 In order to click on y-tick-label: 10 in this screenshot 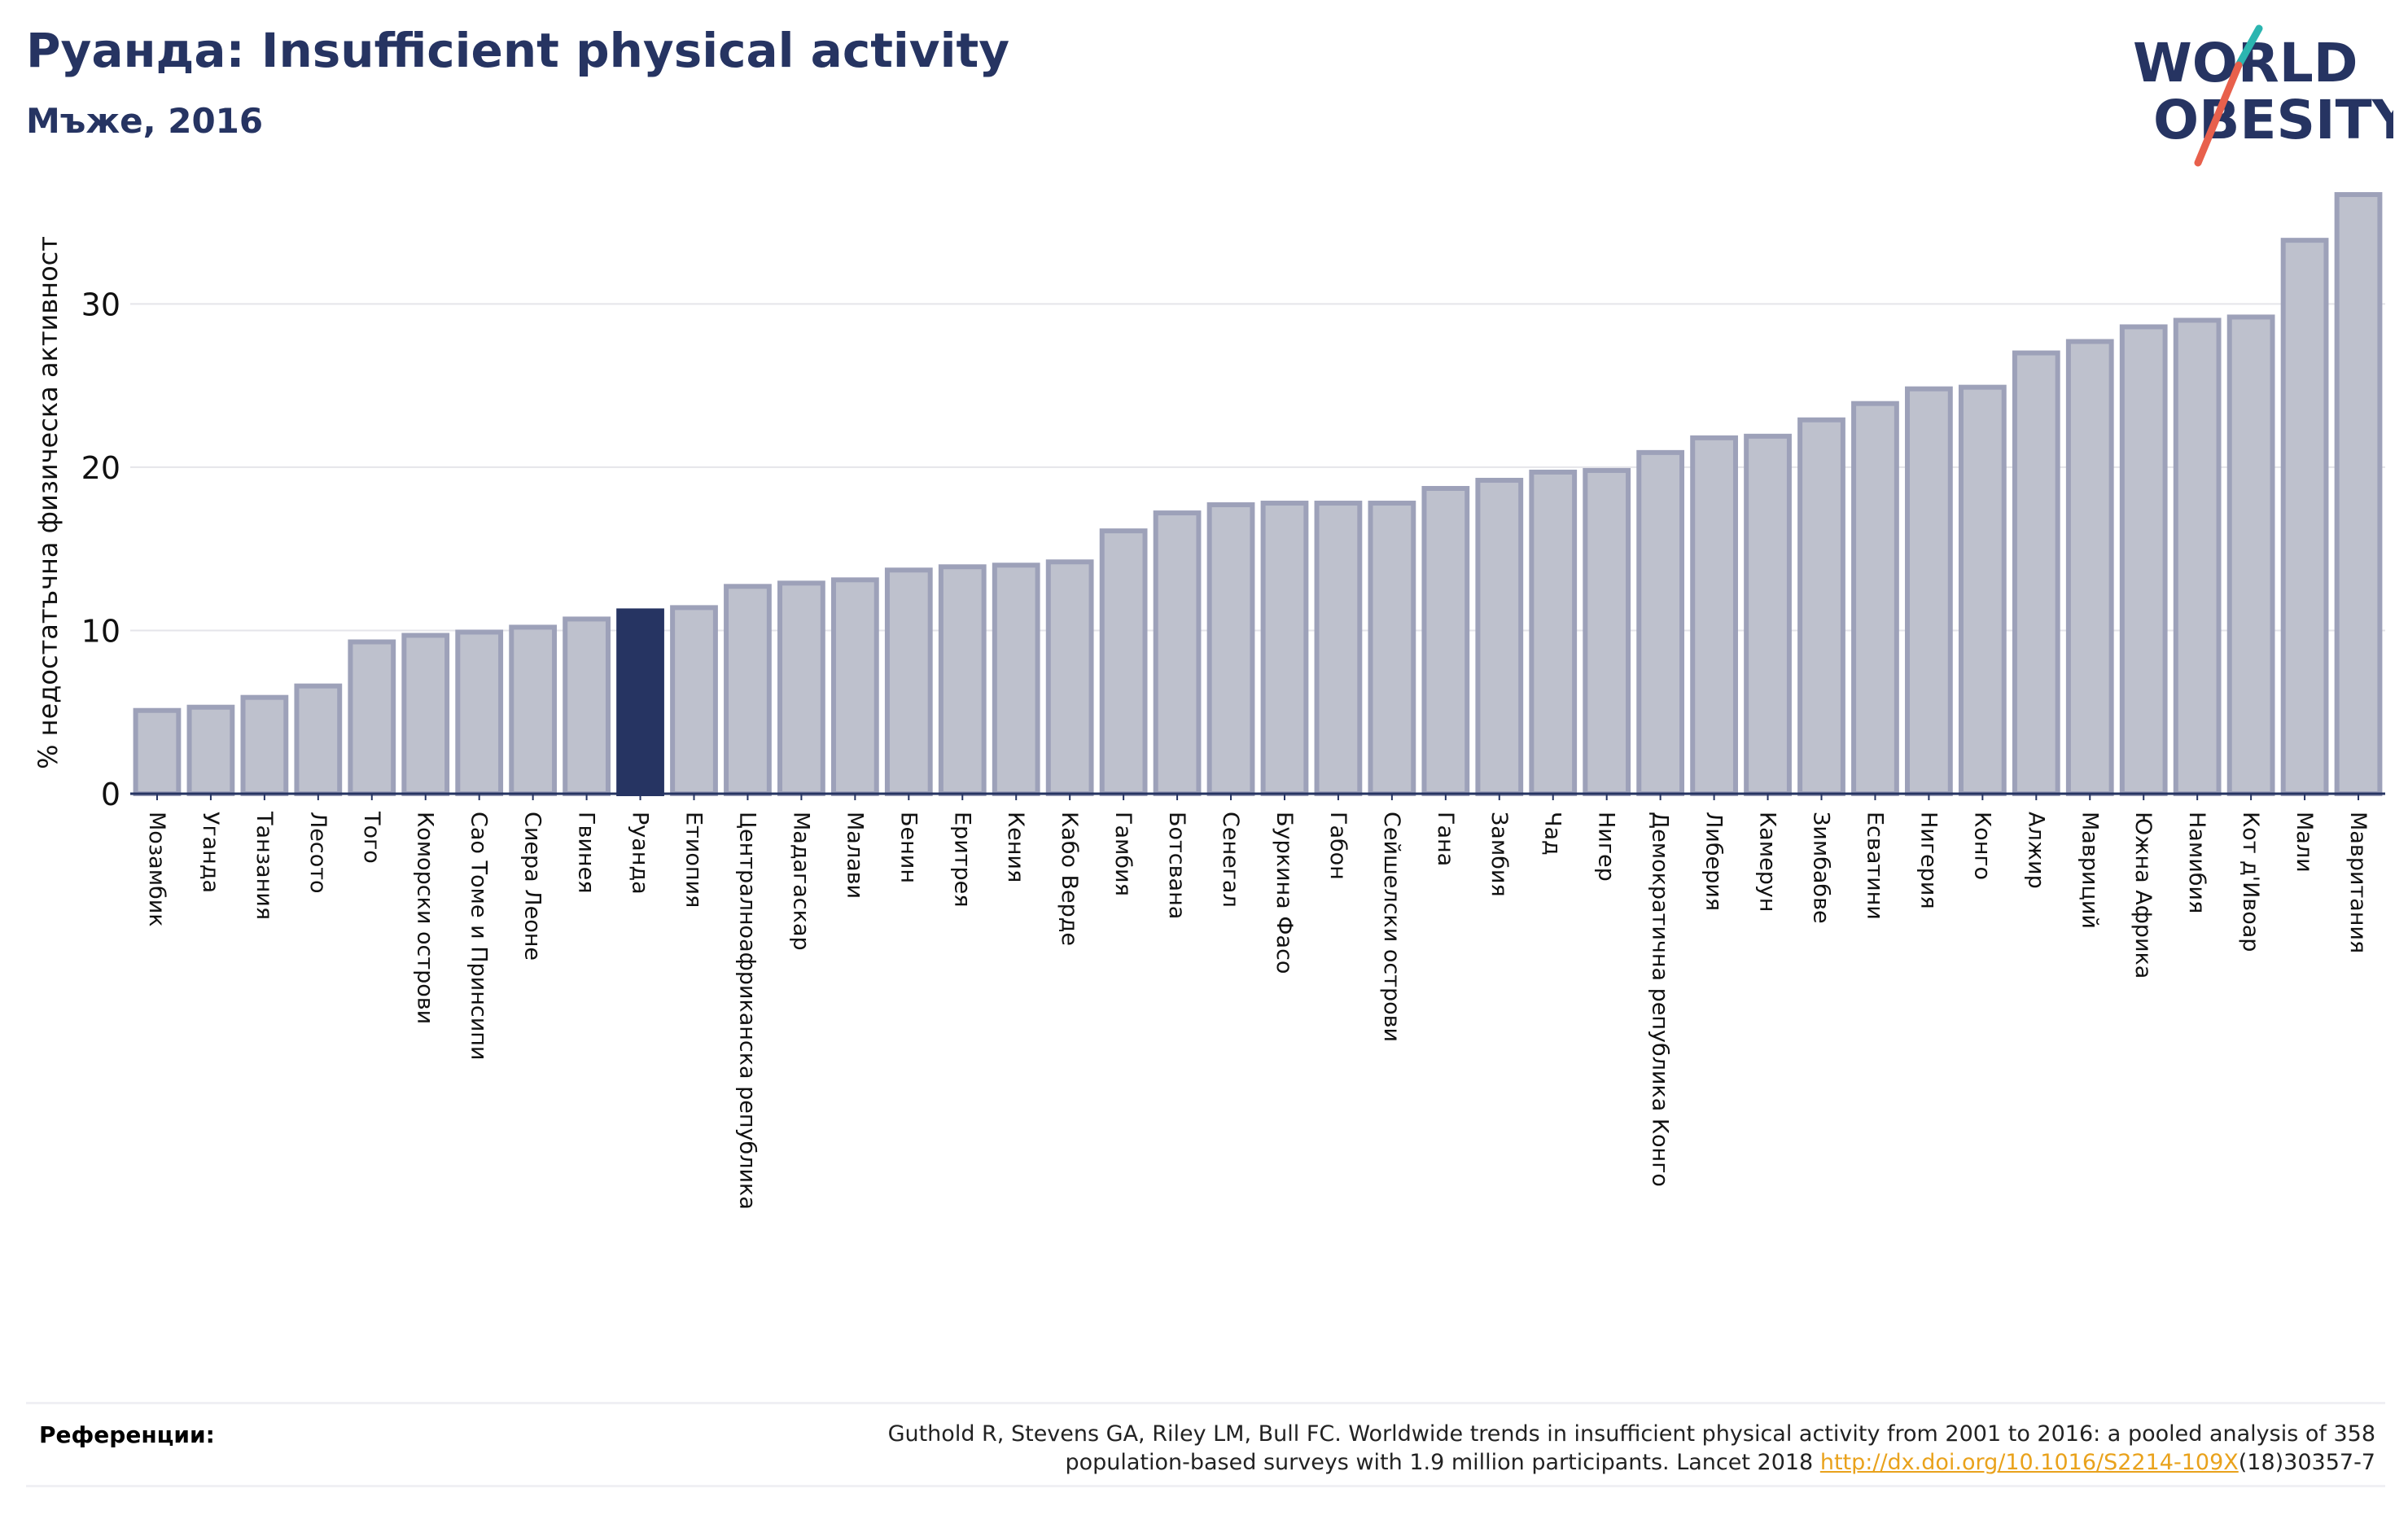, I will do `click(100, 631)`.